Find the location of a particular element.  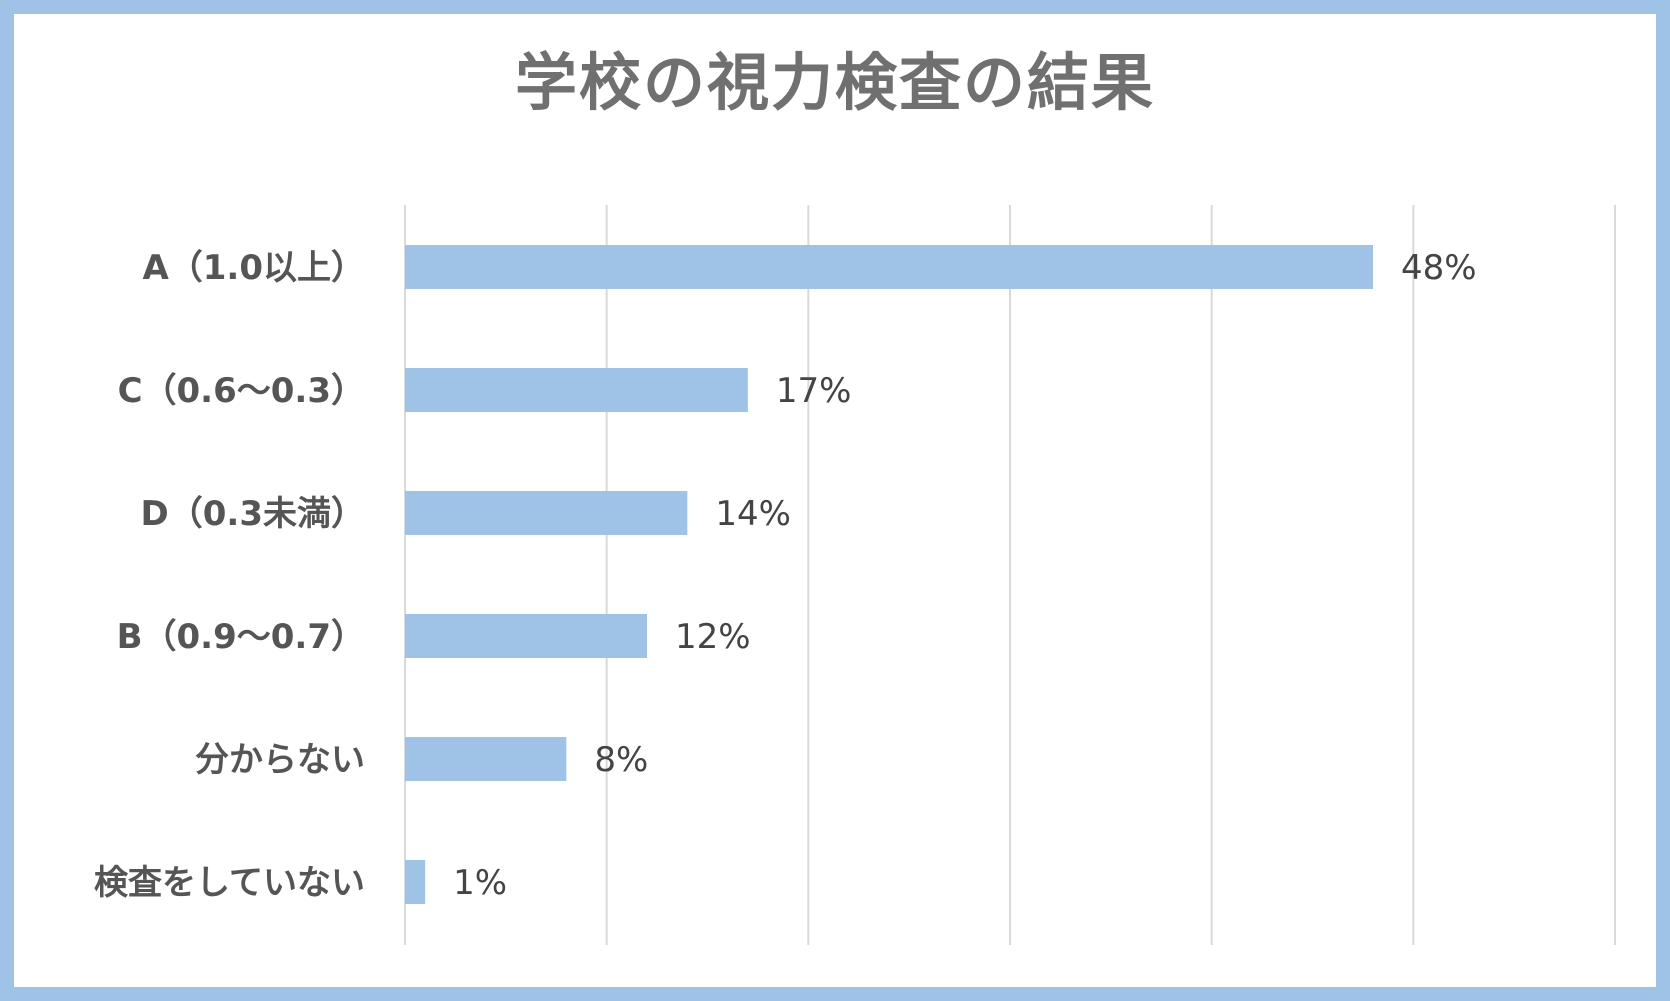

category-label: C（0.6〜0.3） is located at coordinates (241, 391).